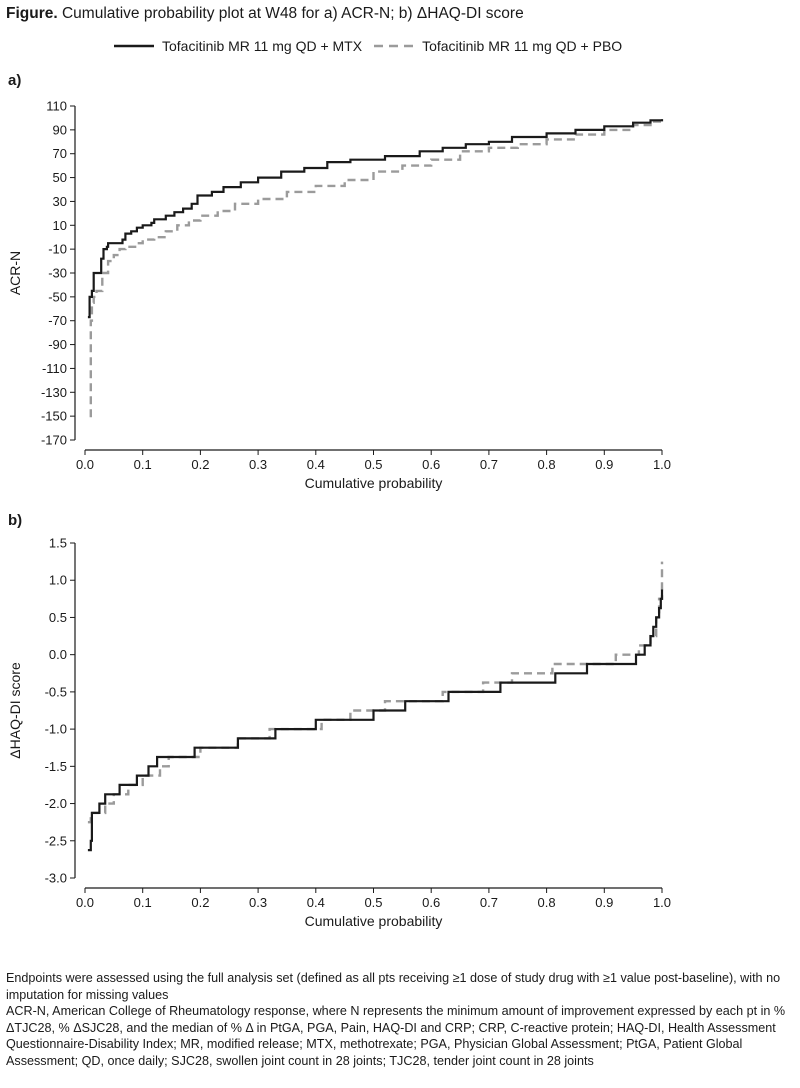 Image resolution: width=800 pixels, height=1088 pixels. What do you see at coordinates (56, 878) in the screenshot?
I see `y-tick-label: -3.0` at bounding box center [56, 878].